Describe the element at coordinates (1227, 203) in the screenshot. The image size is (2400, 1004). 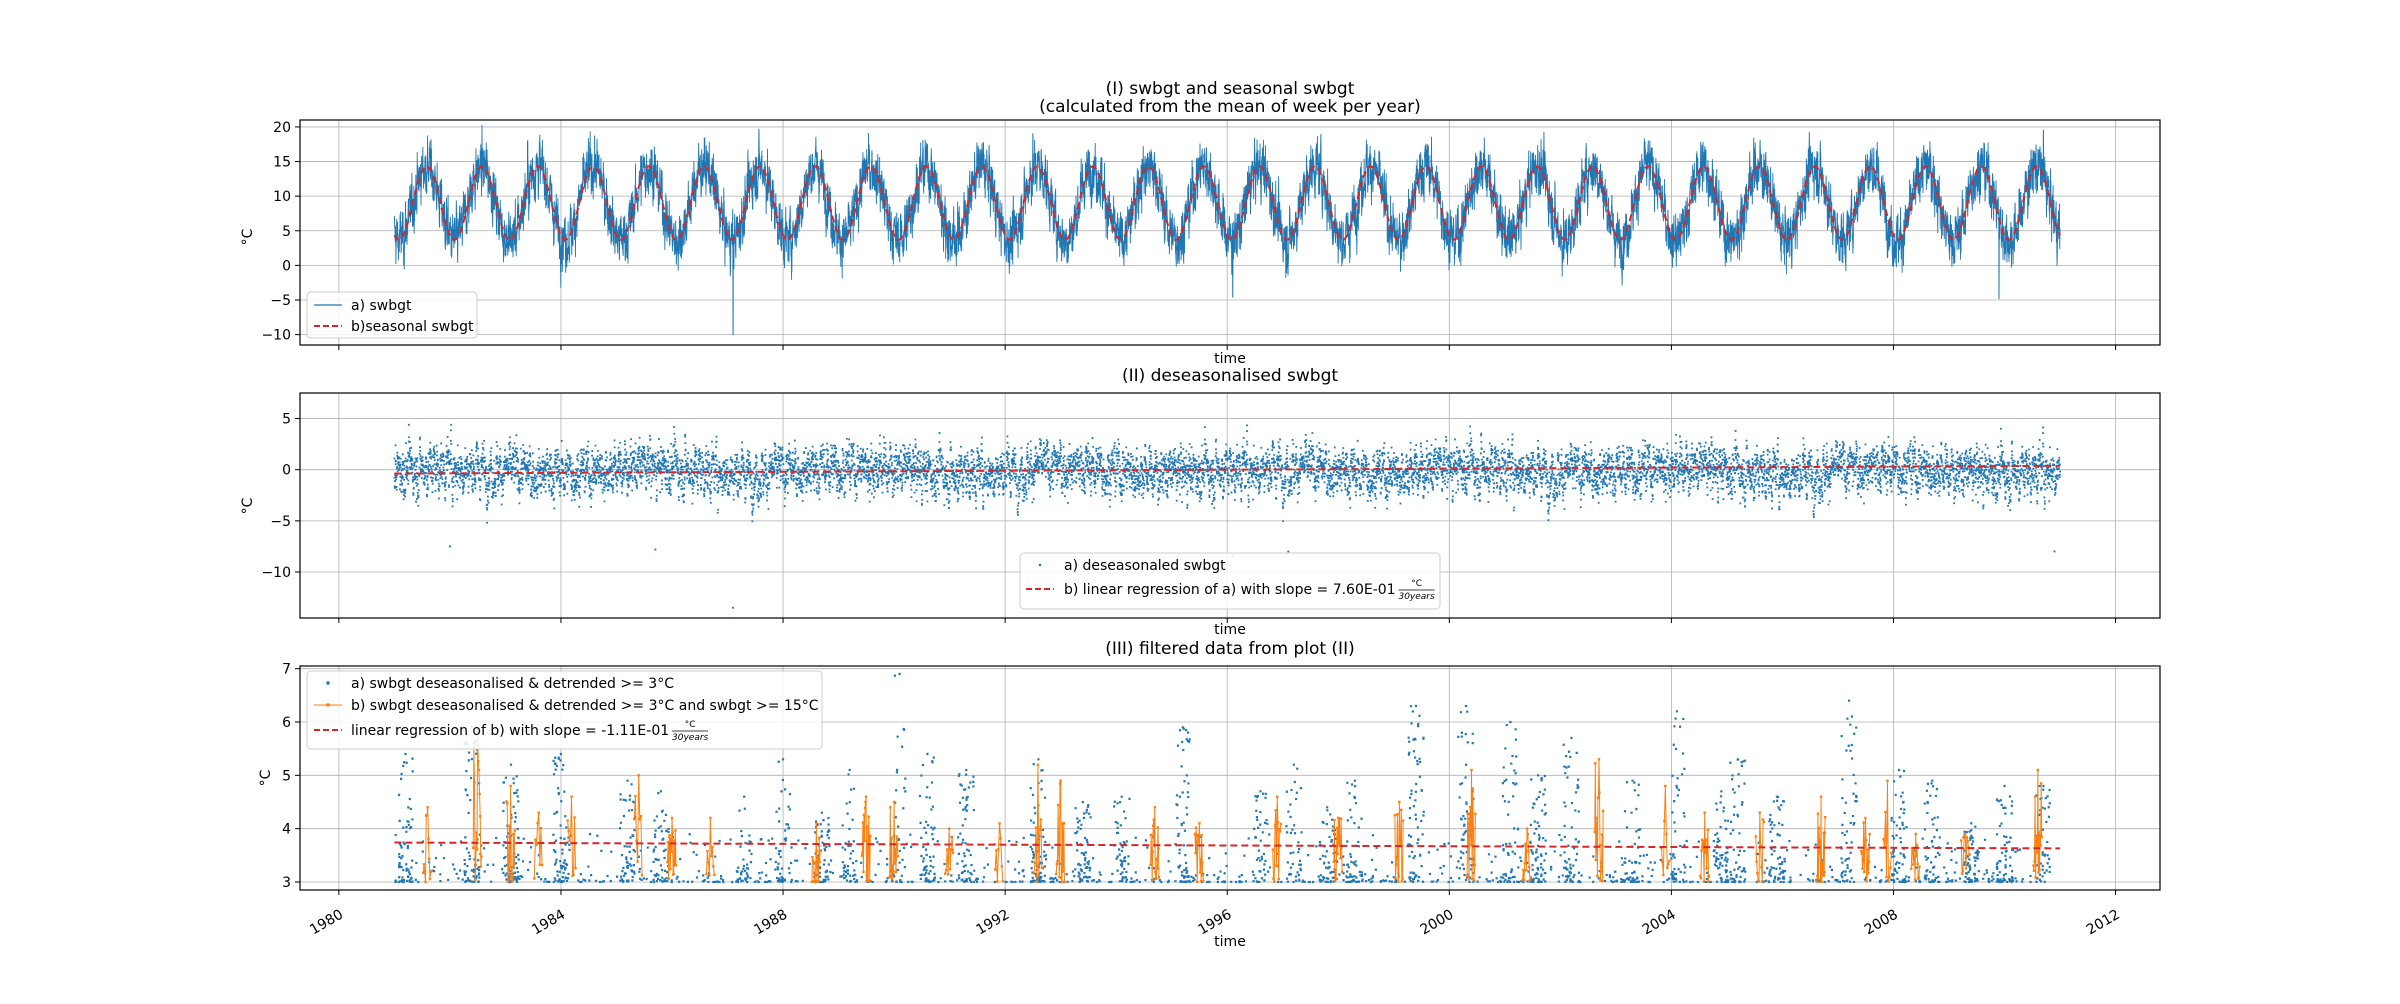
I see `seasonal-swbgt-line` at that location.